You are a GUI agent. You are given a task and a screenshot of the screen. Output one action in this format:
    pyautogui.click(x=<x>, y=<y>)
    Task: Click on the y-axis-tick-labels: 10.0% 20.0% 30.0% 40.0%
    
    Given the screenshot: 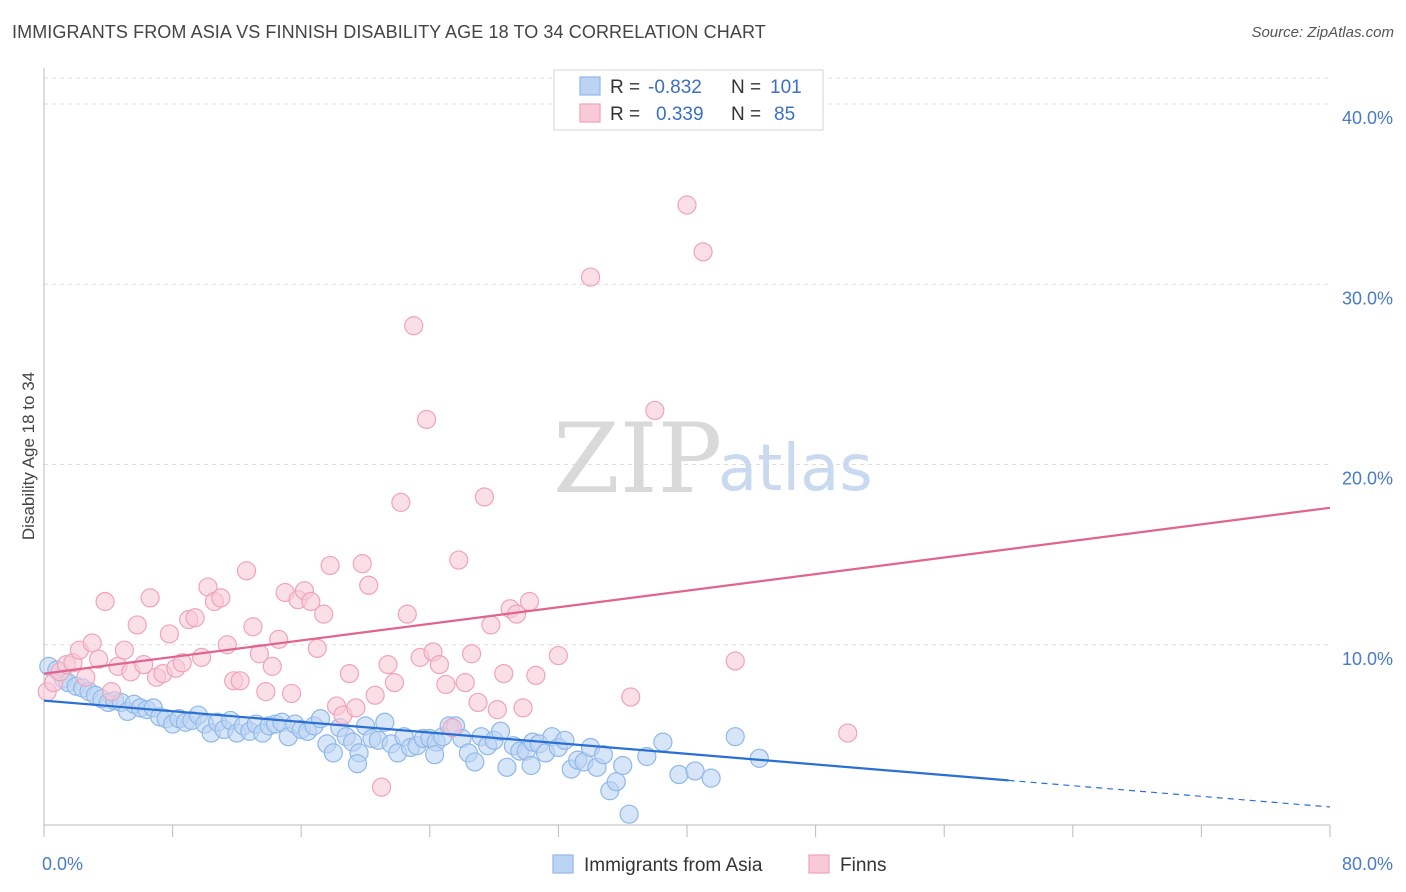 What is the action you would take?
    pyautogui.click(x=1367, y=388)
    